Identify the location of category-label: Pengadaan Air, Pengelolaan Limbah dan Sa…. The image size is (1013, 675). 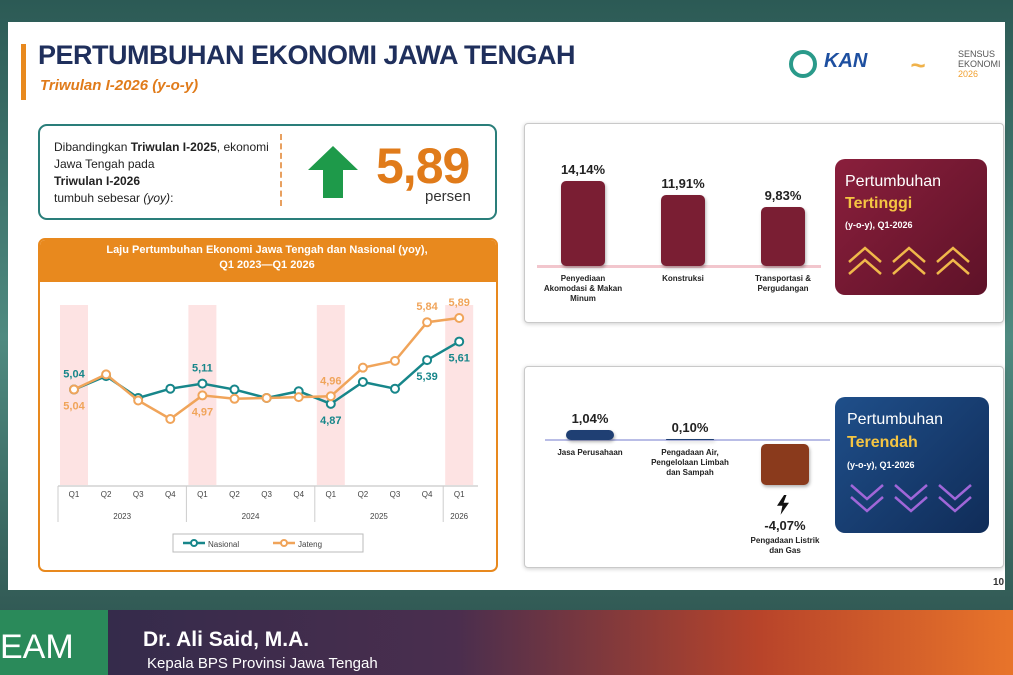
(690, 462).